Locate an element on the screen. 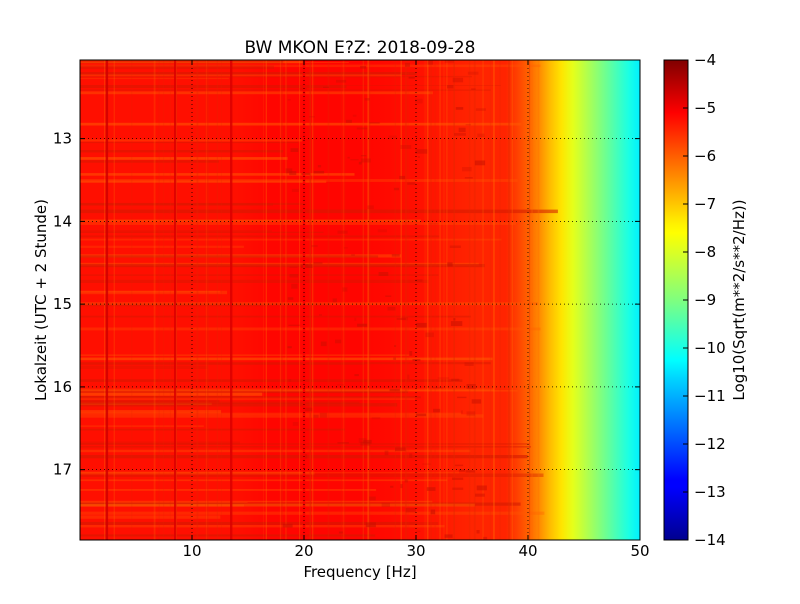 This screenshot has height=604, width=800. y-tick-label: 13 is located at coordinates (62, 139).